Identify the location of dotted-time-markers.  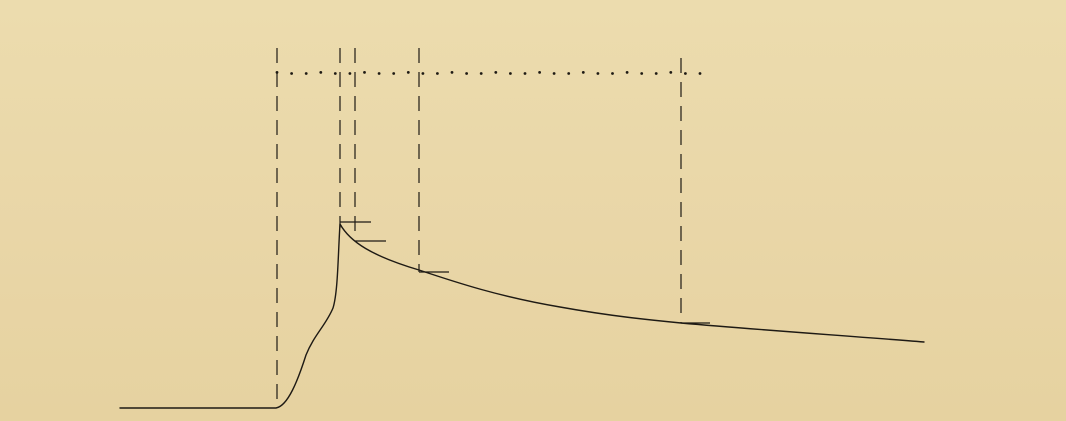
(488, 73).